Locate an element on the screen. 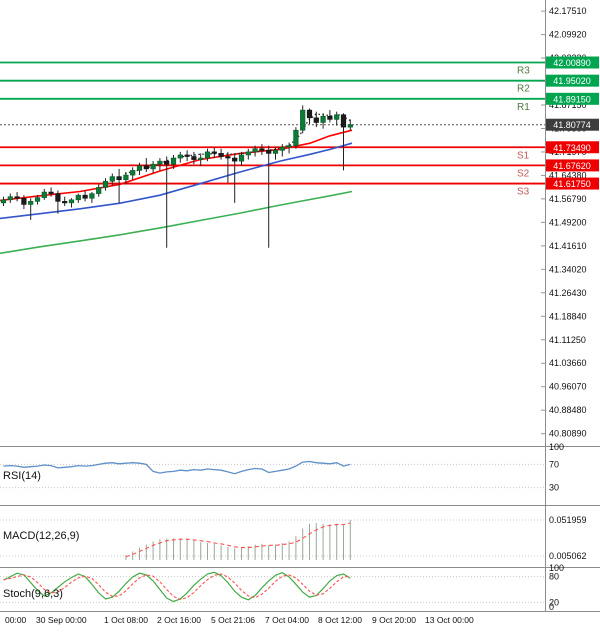 Image resolution: width=600 pixels, height=641 pixels. price-grid-label: 41.34020 is located at coordinates (568, 269).